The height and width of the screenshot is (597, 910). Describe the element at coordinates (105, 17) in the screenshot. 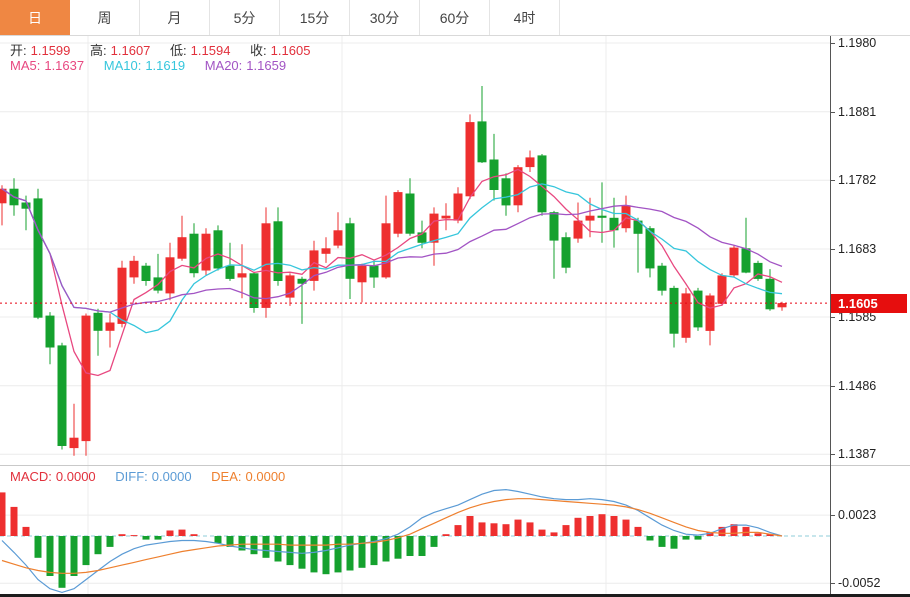

I see `tab-week: 周` at that location.